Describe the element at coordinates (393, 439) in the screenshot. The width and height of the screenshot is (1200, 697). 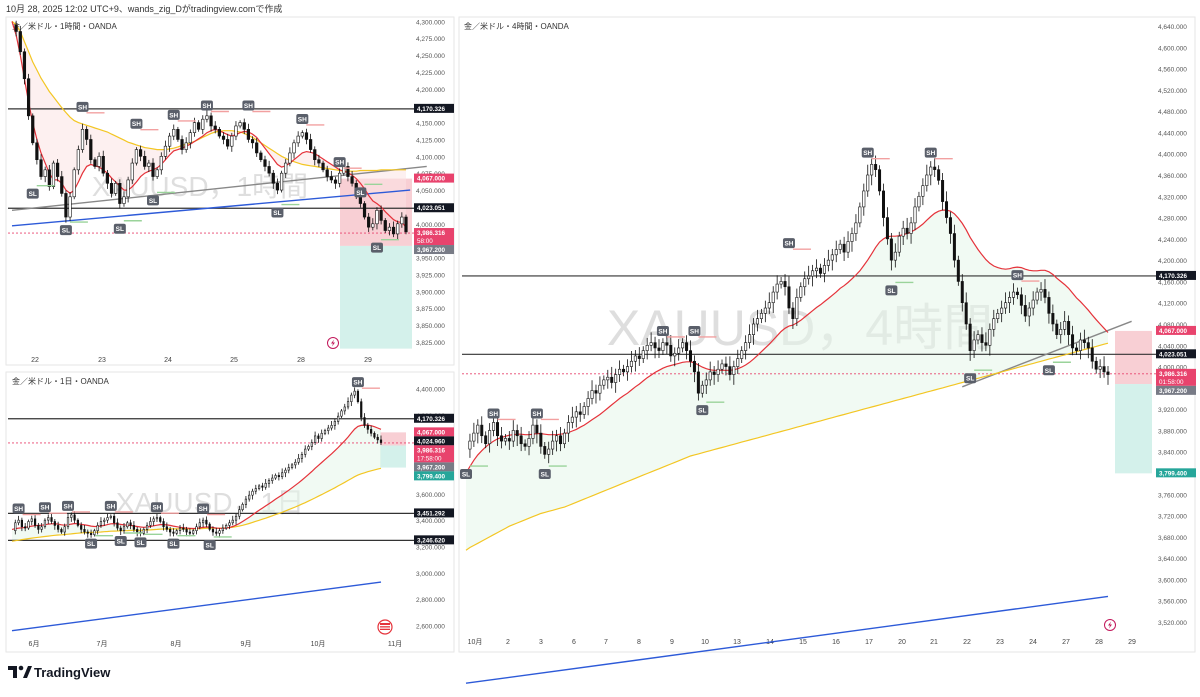
I see `d1-stop-zone` at that location.